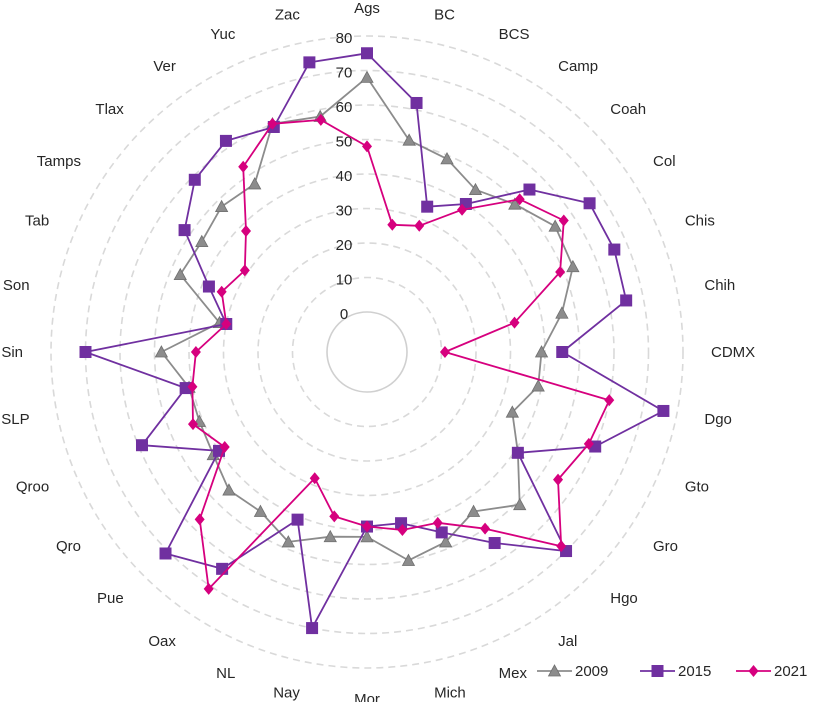  I want to click on category-label: Oax, so click(162, 641).